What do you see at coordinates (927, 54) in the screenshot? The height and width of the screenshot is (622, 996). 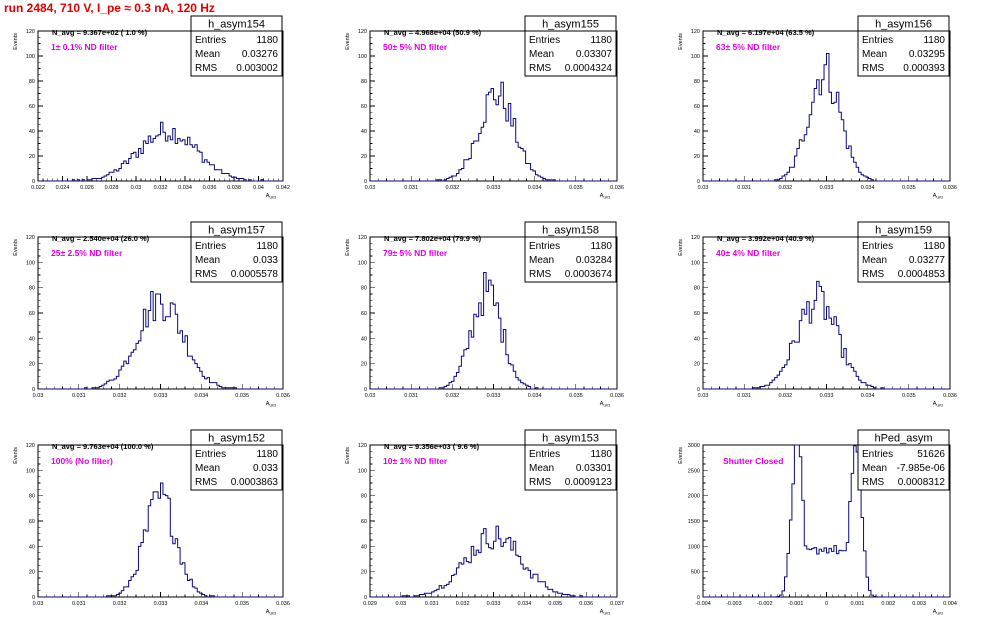 I see `stat-mean-value: 0.03295` at bounding box center [927, 54].